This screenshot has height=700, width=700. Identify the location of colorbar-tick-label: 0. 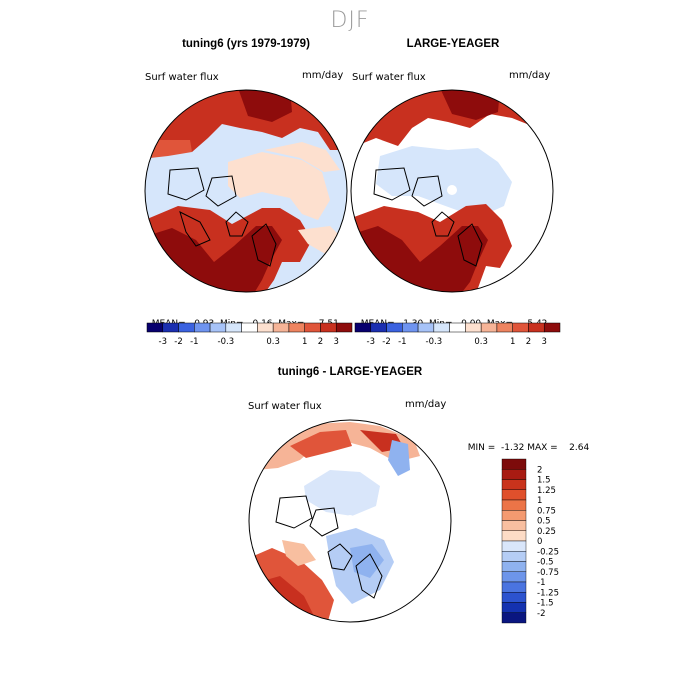
(539, 542).